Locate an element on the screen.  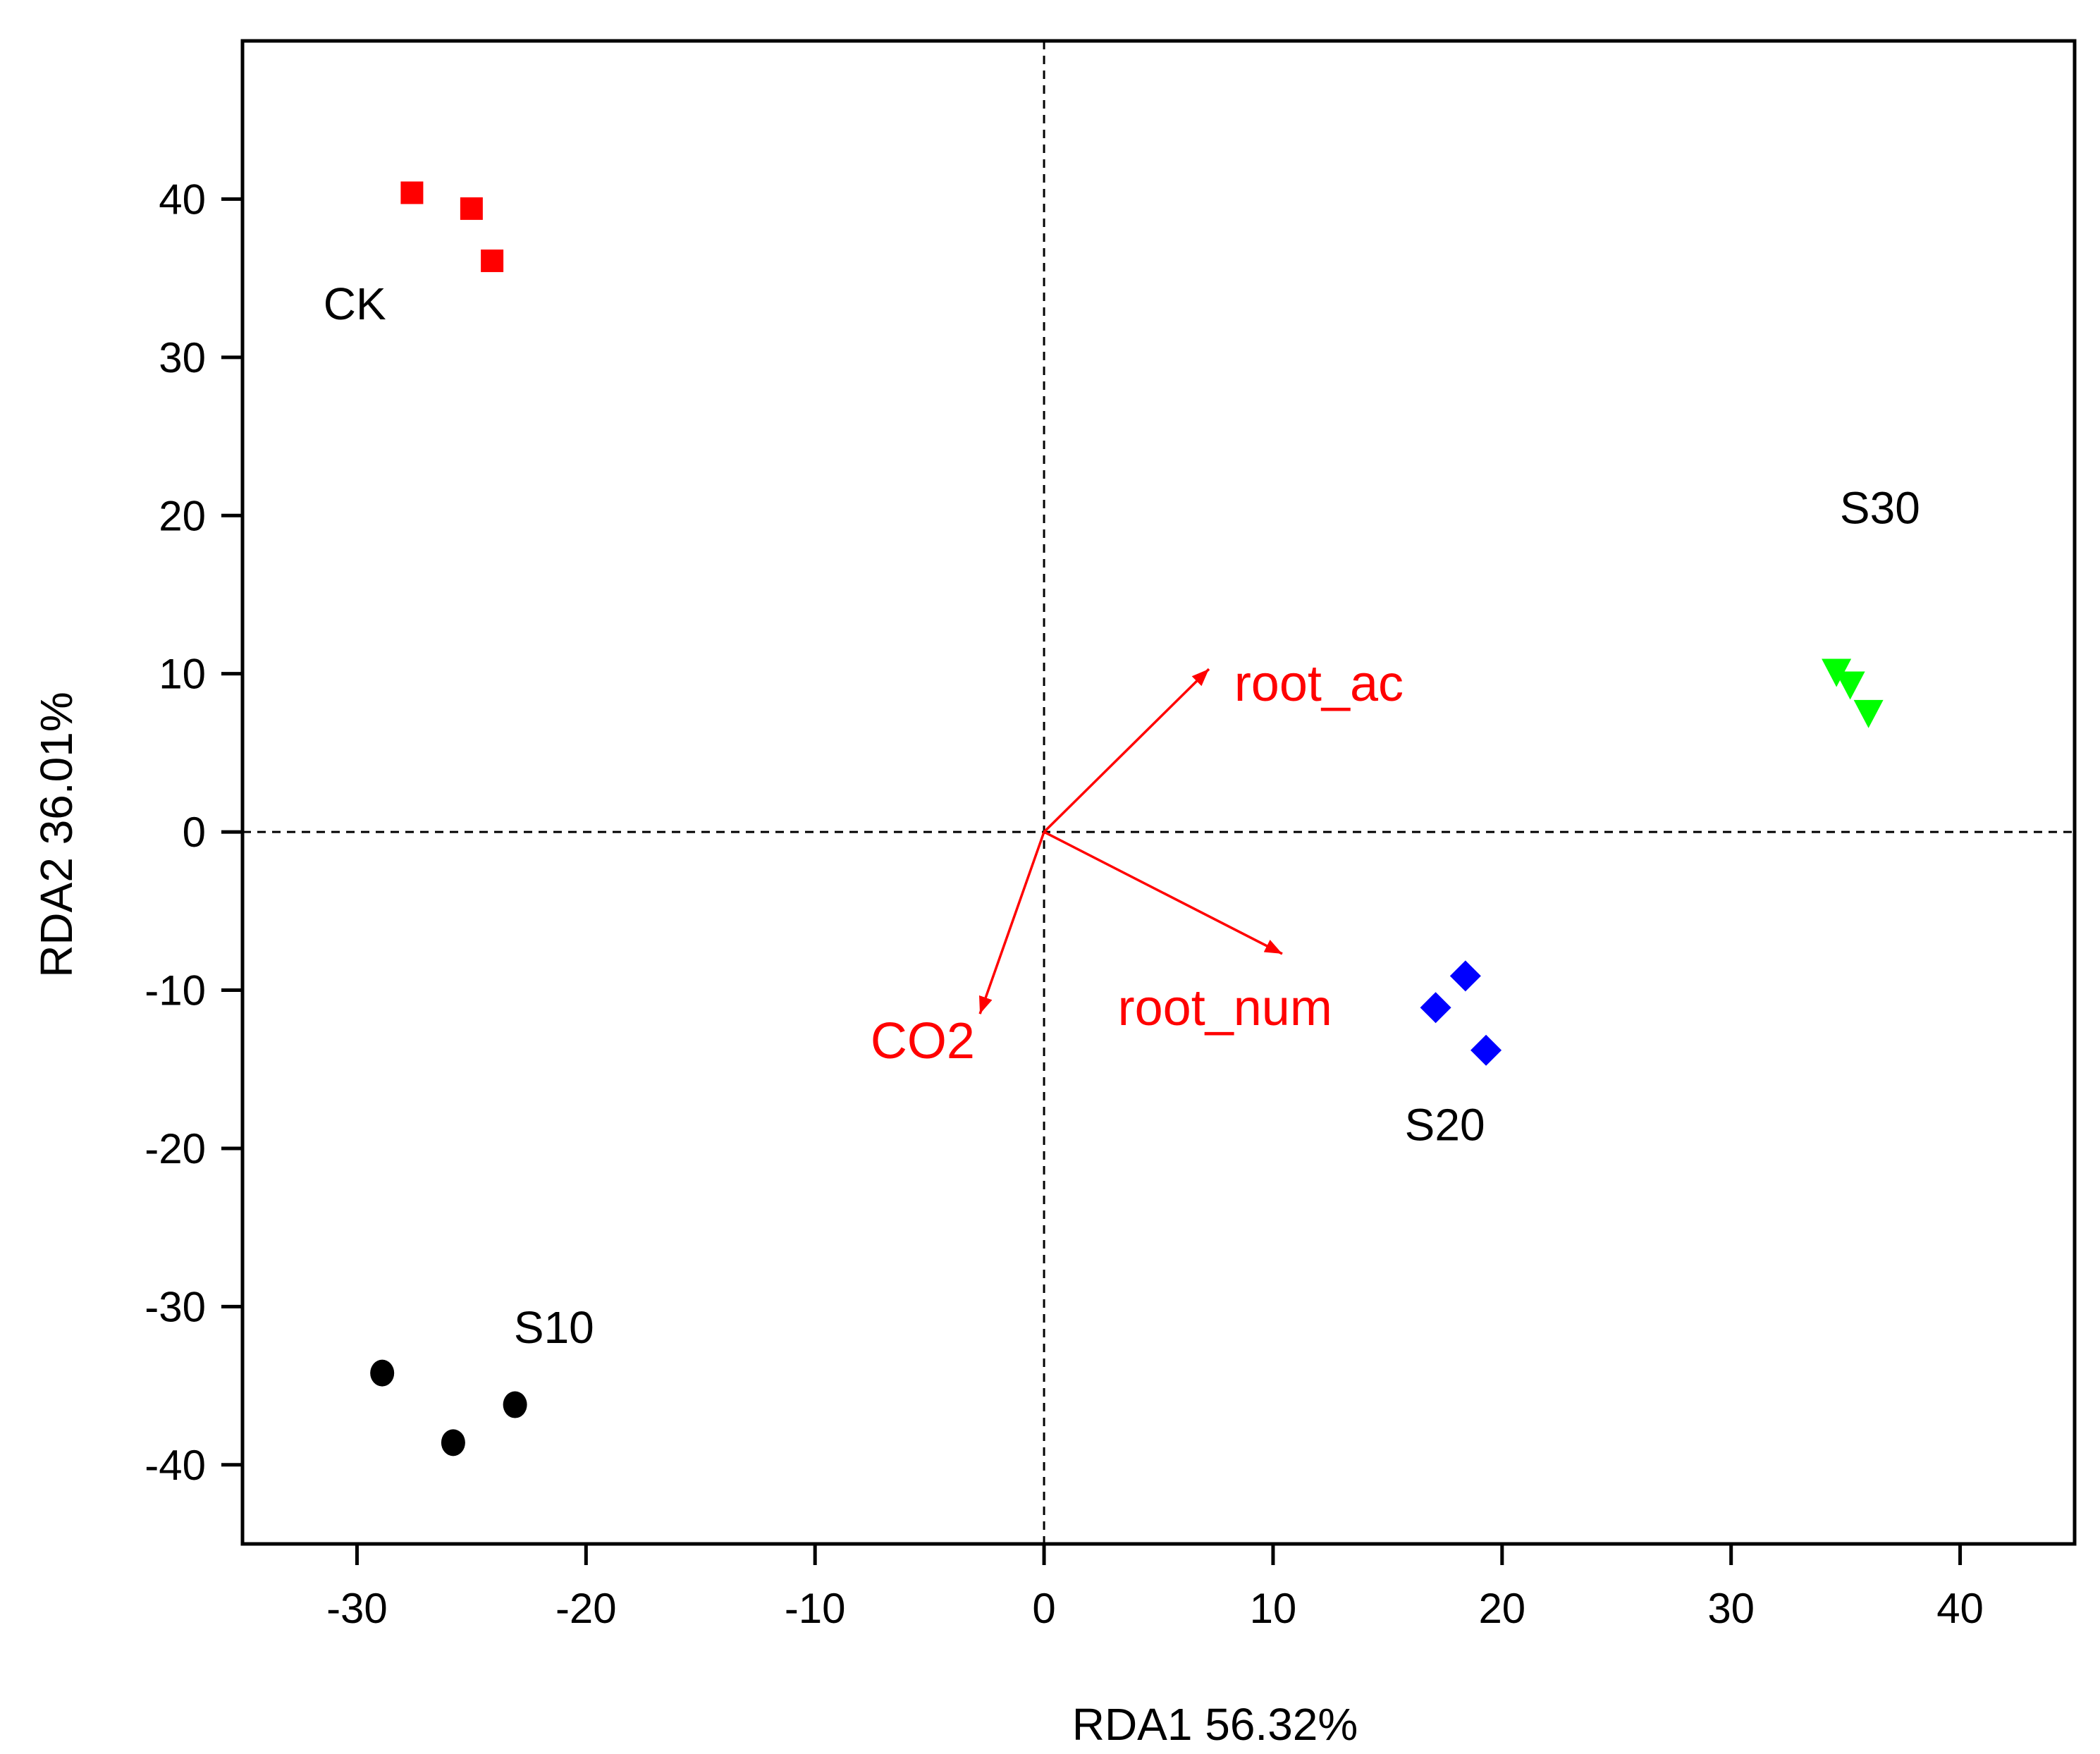
x-tick-label: -10 is located at coordinates (816, 1608).